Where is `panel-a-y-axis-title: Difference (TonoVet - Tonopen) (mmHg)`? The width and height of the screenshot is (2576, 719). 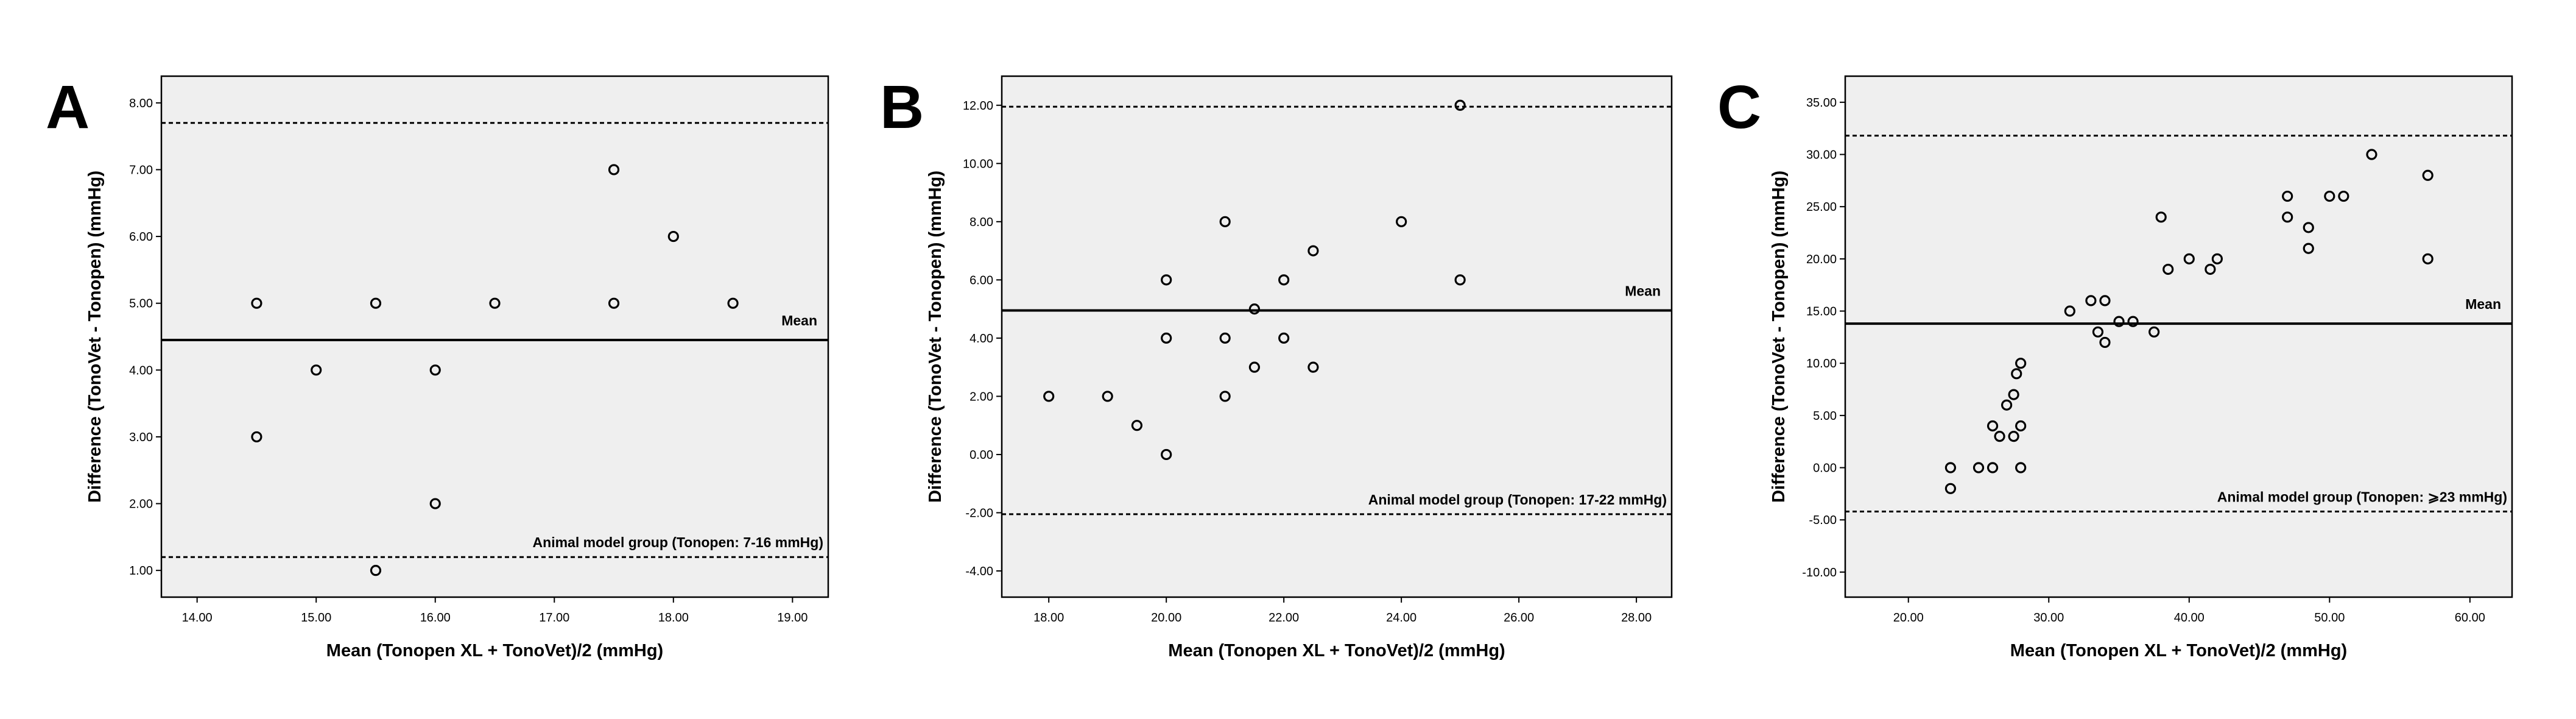
panel-a-y-axis-title: Difference (TonoVet - Tonopen) (mmHg) is located at coordinates (95, 337).